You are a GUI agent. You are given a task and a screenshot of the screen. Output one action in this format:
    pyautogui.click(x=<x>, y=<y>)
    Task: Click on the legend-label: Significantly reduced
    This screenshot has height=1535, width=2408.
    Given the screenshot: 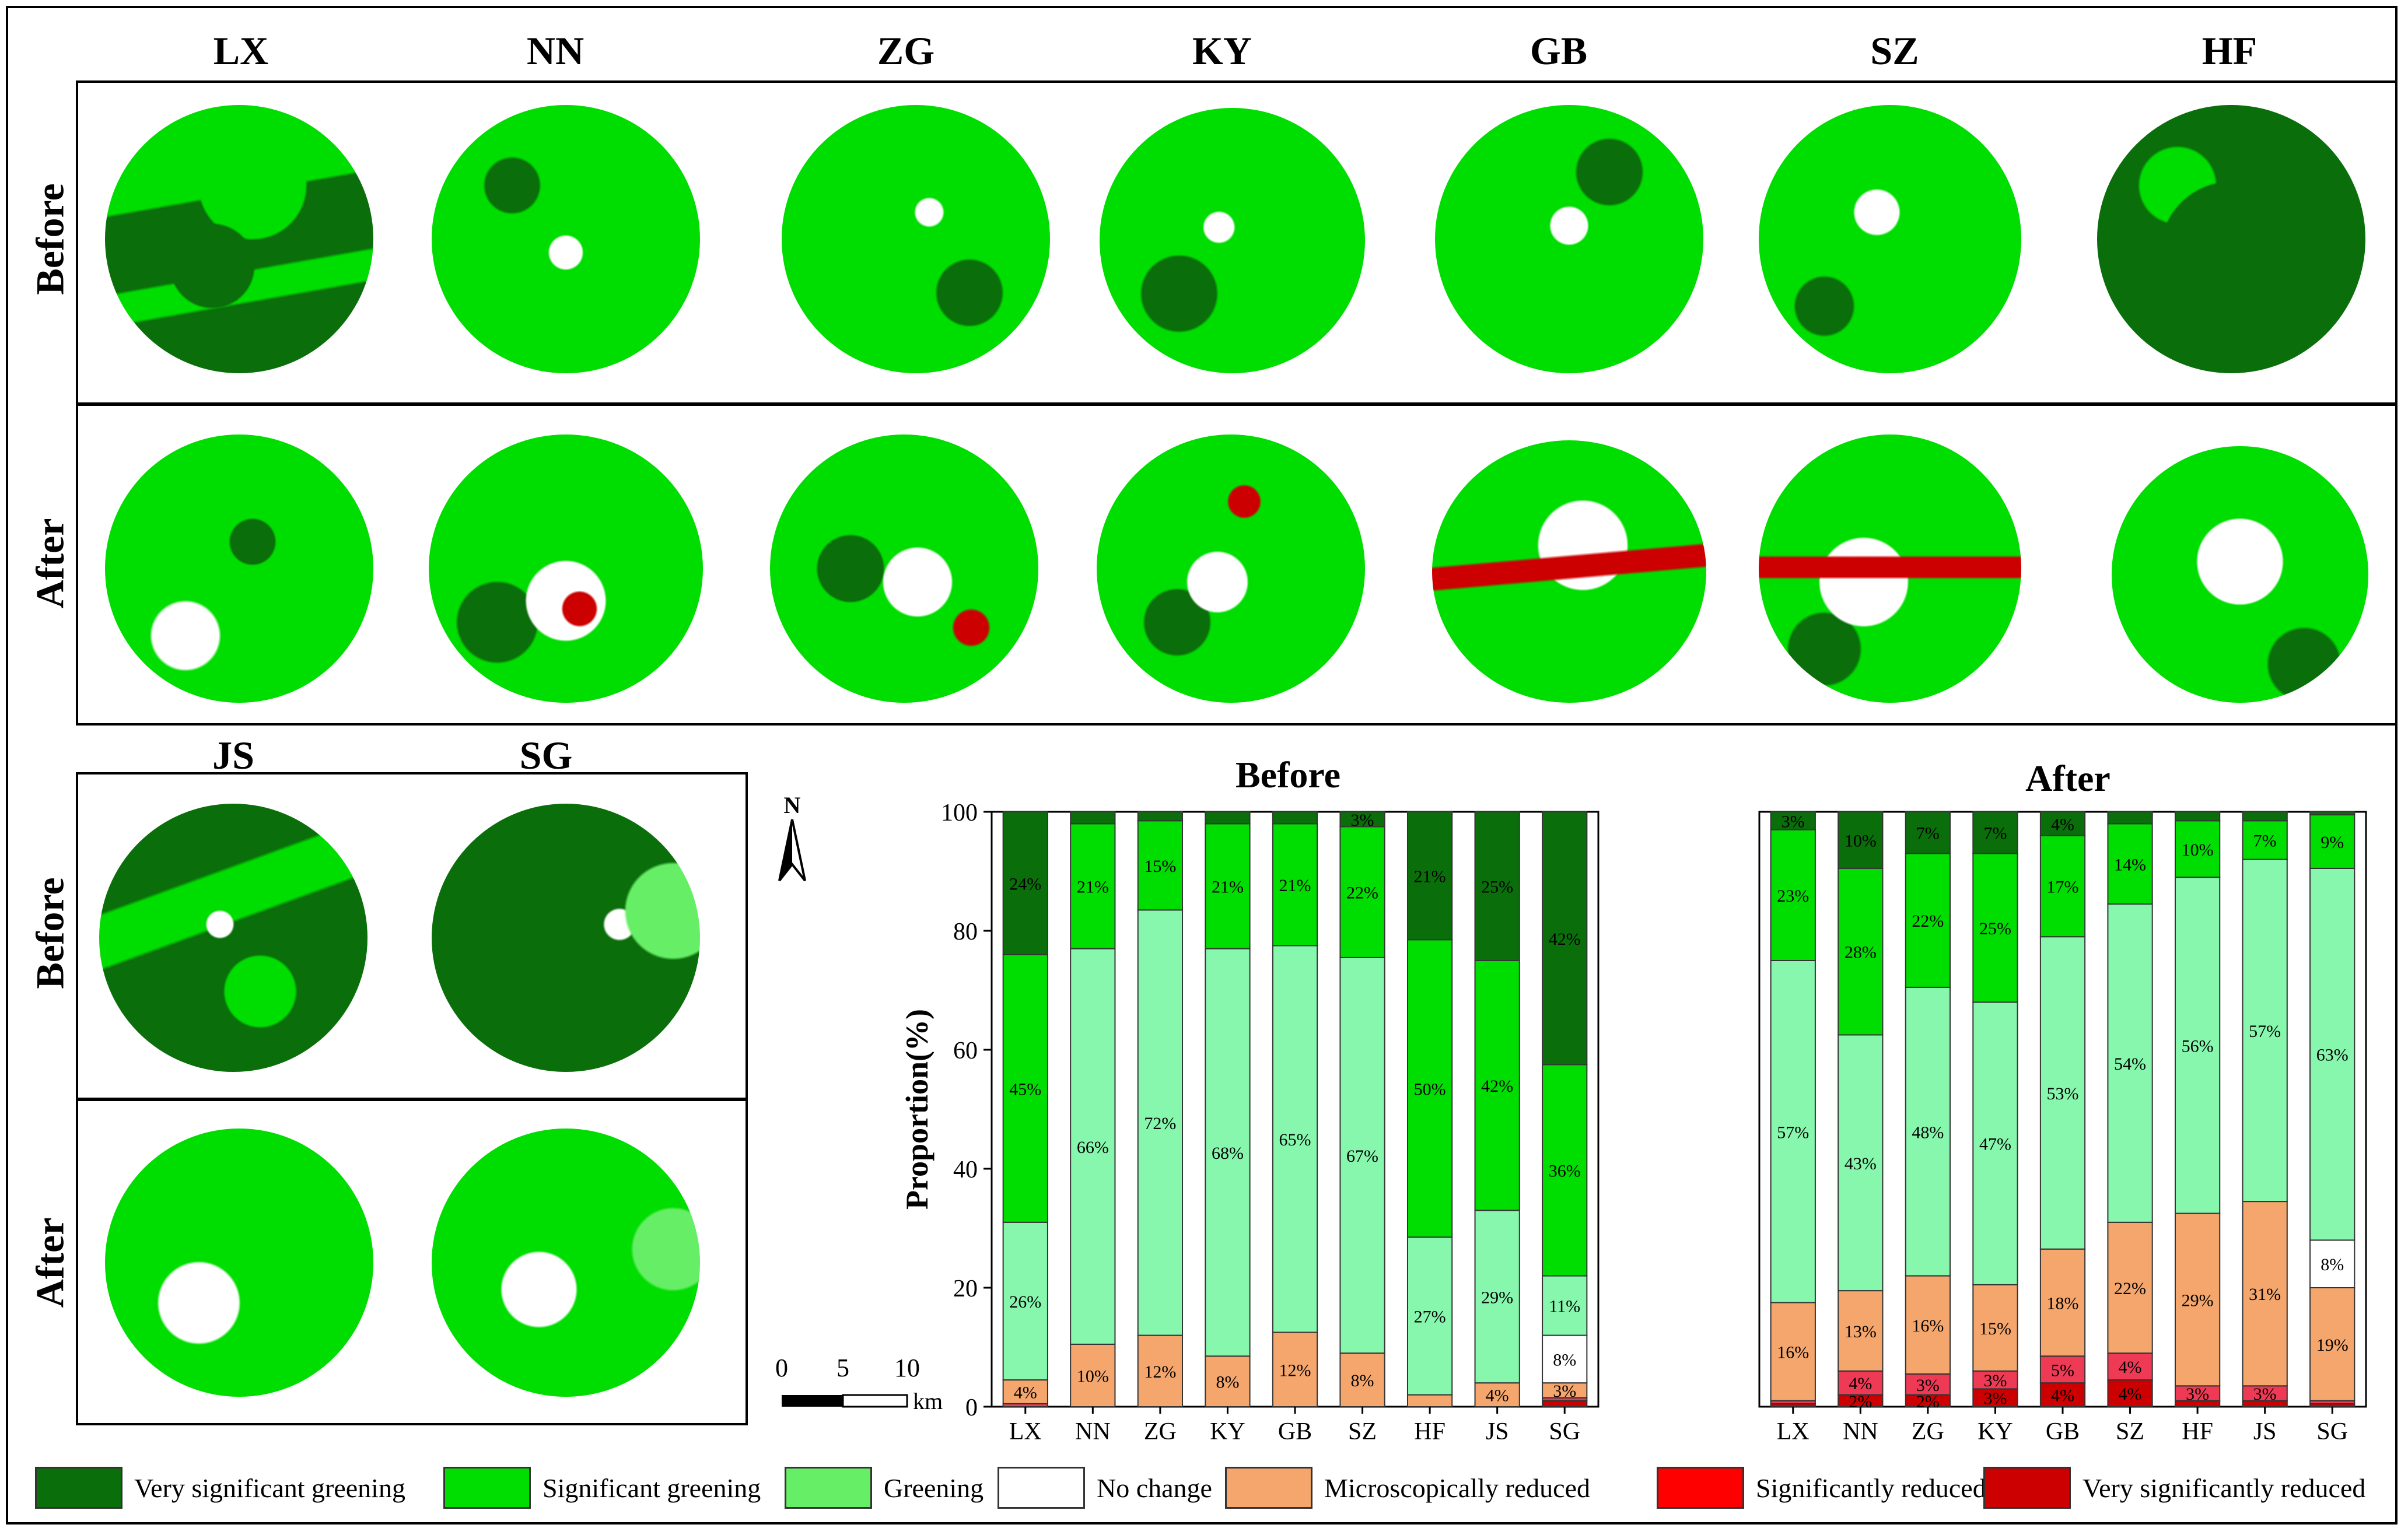 What is the action you would take?
    pyautogui.click(x=1871, y=1488)
    